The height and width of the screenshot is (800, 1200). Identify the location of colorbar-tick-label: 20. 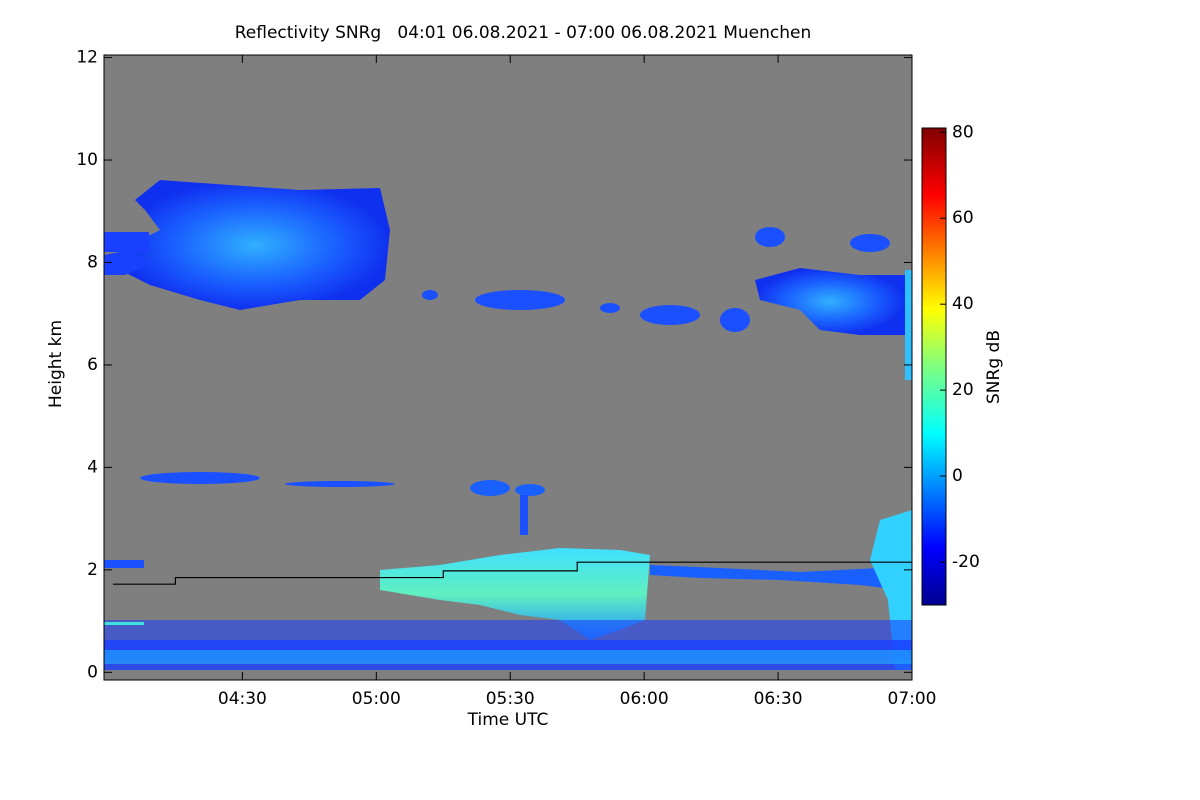
(963, 390).